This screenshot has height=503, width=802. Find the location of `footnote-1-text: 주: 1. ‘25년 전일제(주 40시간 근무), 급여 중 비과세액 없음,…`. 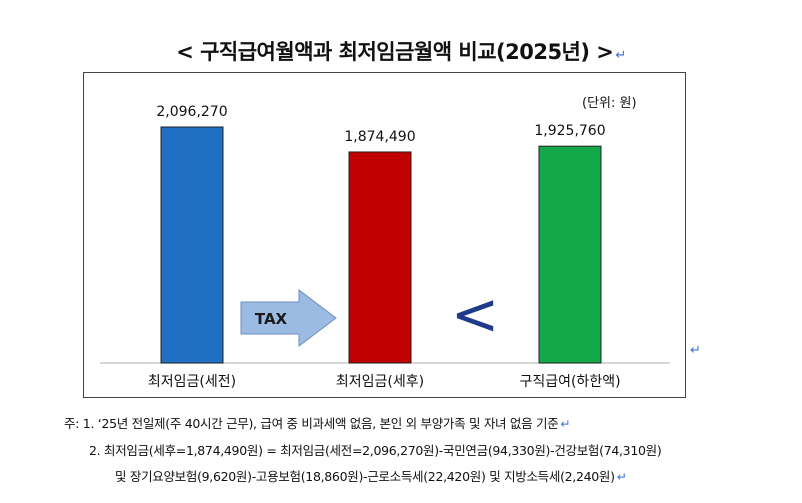

footnote-1-text: 주: 1. ‘25년 전일제(주 40시간 근무), 급여 중 비과세액 없음,… is located at coordinates (311, 423).